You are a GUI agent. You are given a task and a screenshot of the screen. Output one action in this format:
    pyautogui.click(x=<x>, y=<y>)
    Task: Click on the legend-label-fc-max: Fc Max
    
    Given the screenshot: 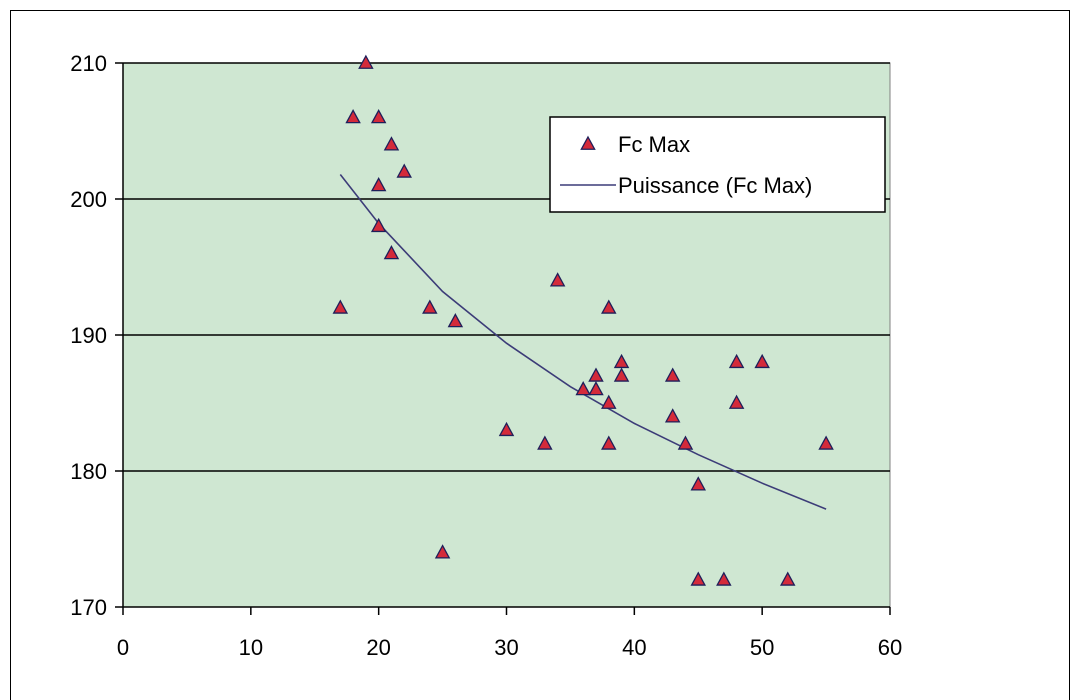 What is the action you would take?
    pyautogui.click(x=654, y=144)
    